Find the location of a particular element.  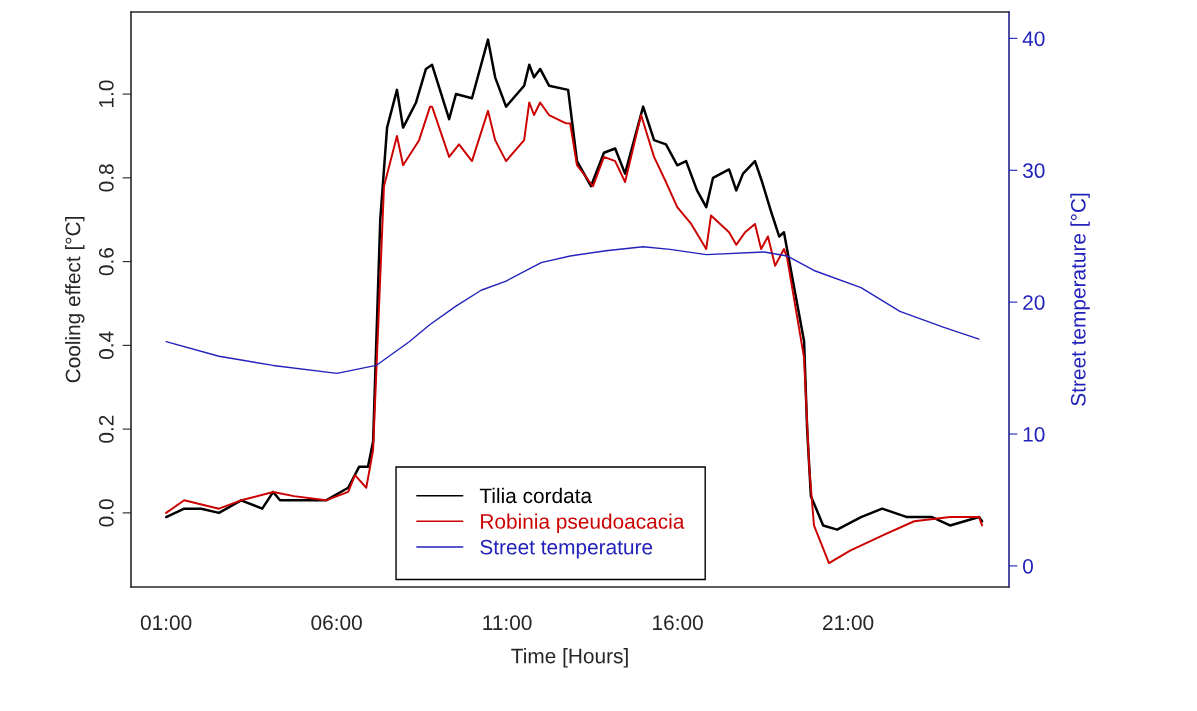

legend-label: Street temperature is located at coordinates (566, 549).